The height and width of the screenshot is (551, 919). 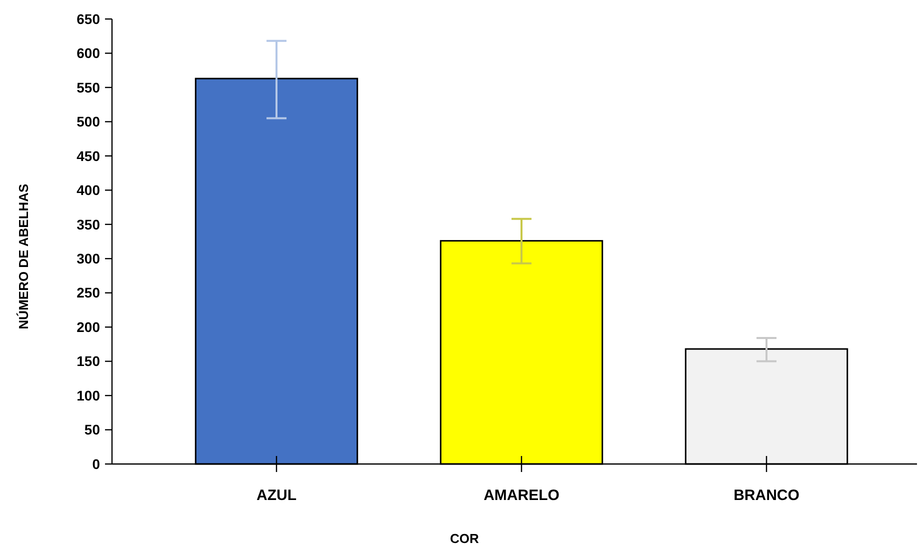 What do you see at coordinates (88, 361) in the screenshot?
I see `y-tick-label: 150` at bounding box center [88, 361].